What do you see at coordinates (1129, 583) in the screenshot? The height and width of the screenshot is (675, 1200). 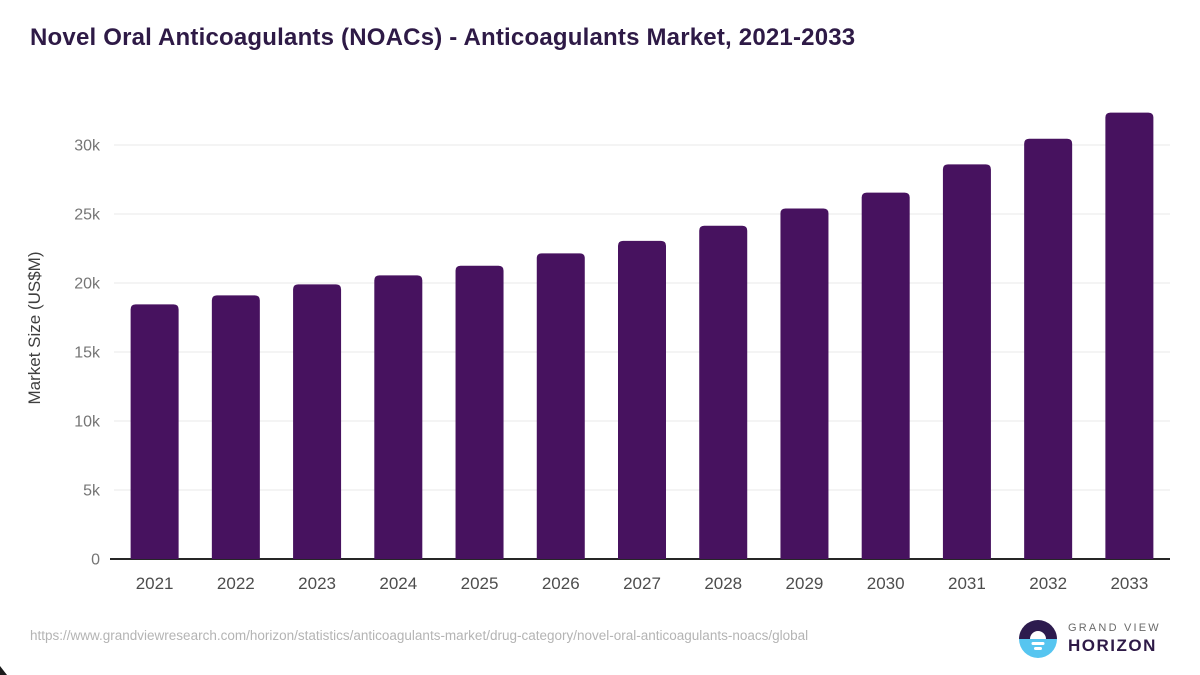 I see `x-tick-2033: 2033` at bounding box center [1129, 583].